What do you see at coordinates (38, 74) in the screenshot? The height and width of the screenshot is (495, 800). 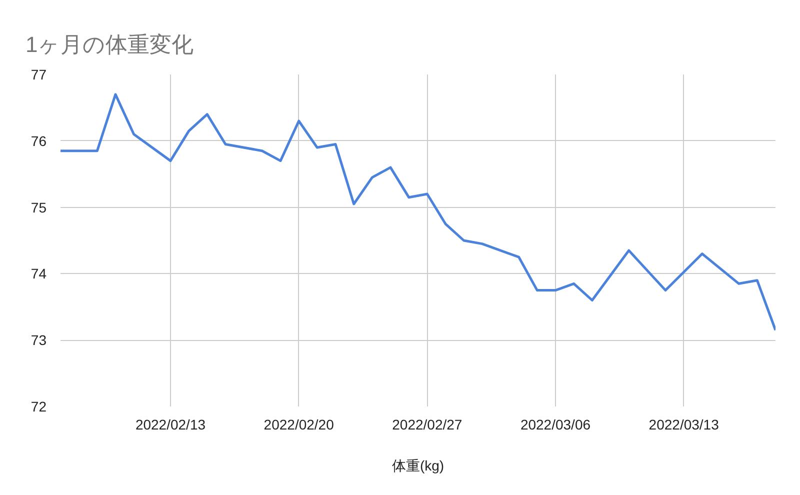 I see `y-tick-label: 77` at bounding box center [38, 74].